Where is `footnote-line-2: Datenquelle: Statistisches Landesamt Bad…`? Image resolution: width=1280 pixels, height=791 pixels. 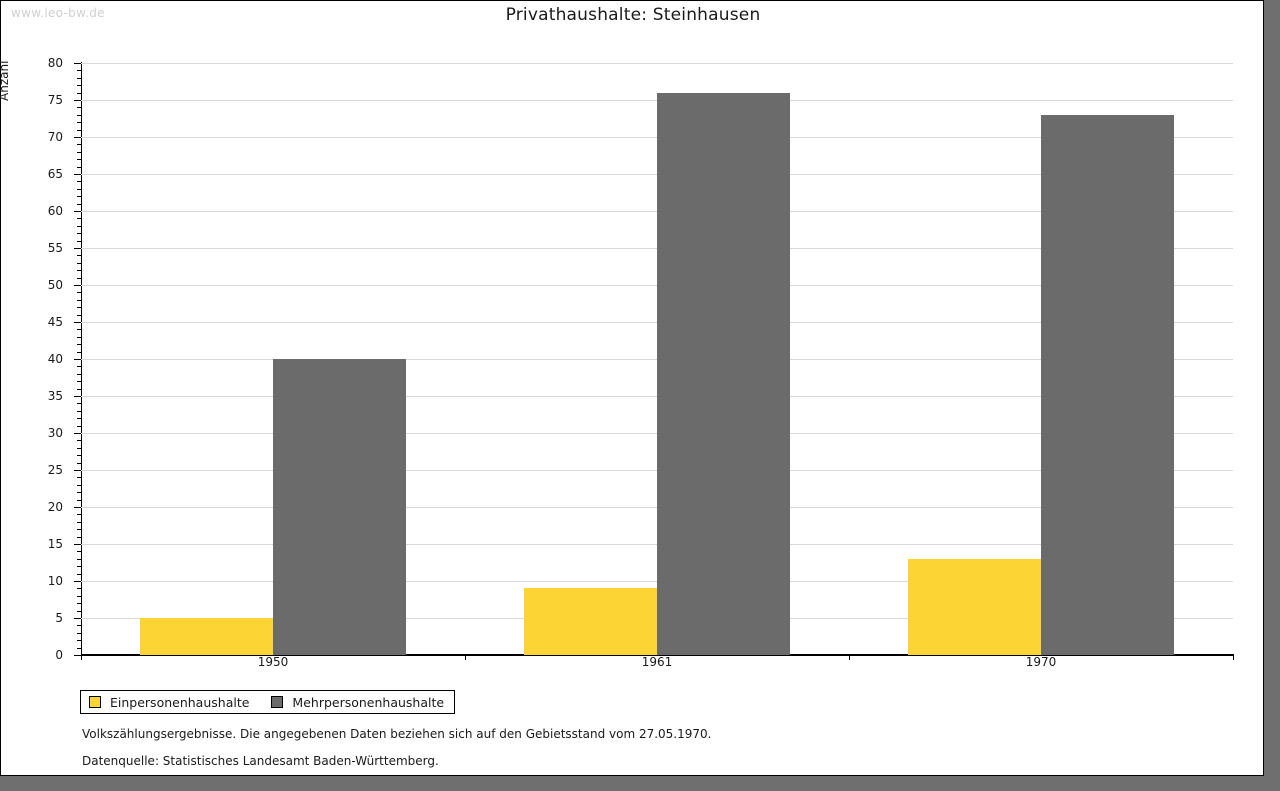 footnote-line-2: Datenquelle: Statistisches Landesamt Bad… is located at coordinates (260, 761).